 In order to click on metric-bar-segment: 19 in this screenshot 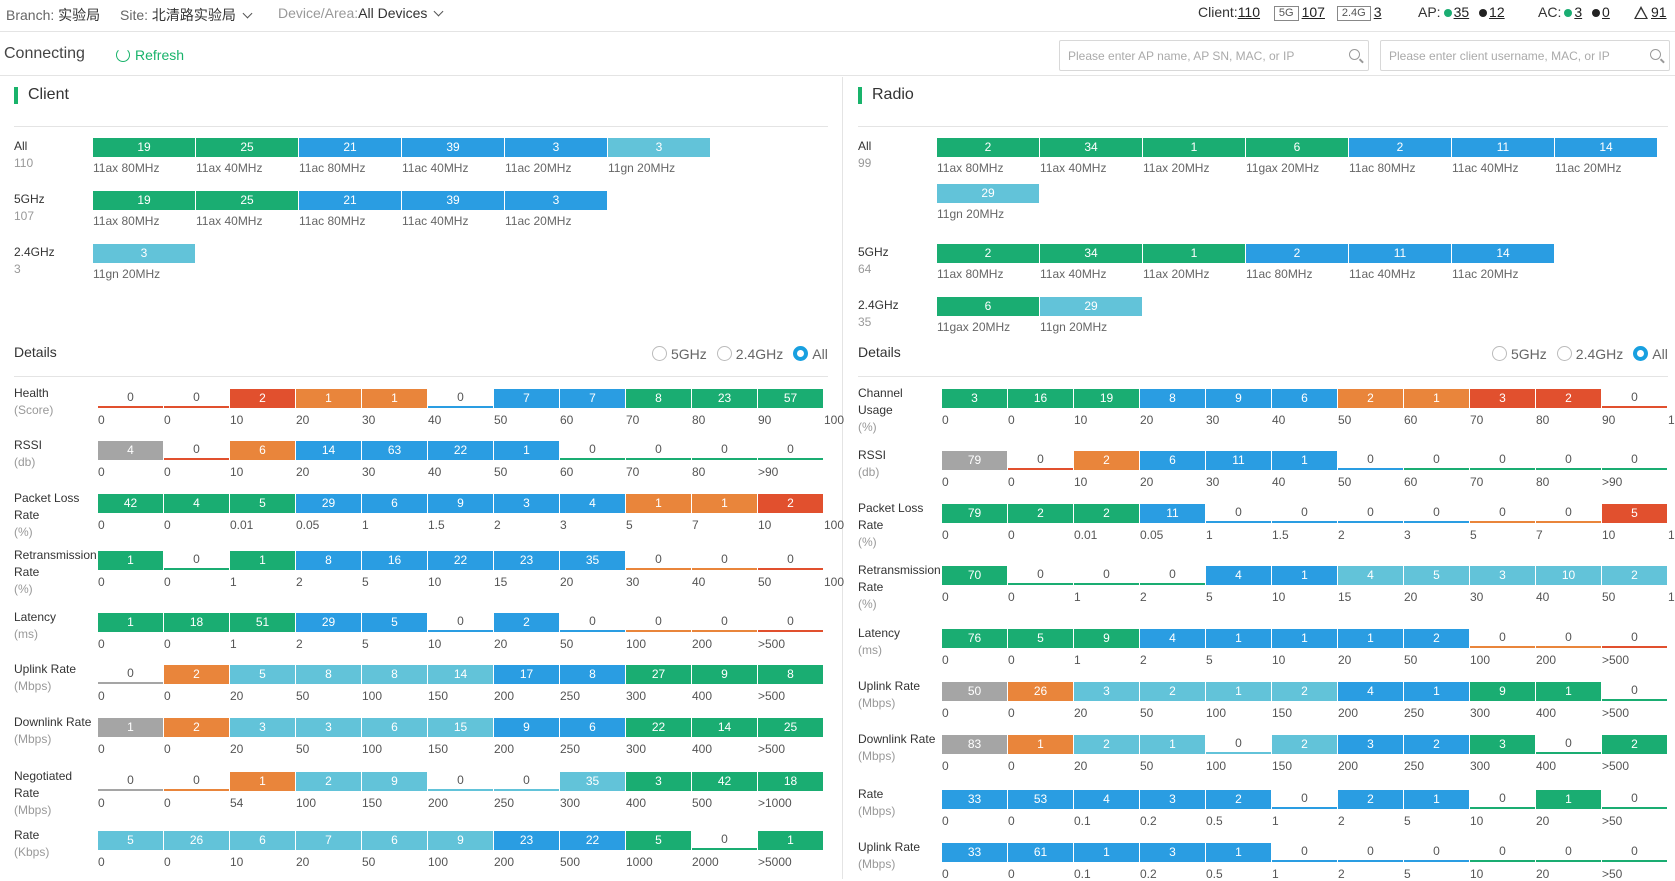, I will do `click(1106, 398)`.